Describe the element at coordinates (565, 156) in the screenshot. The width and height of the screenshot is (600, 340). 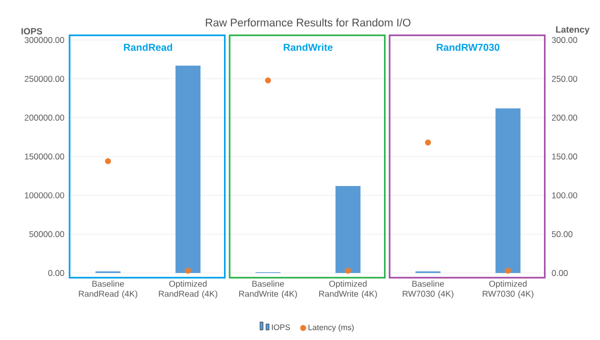
I see `y2-tick-label: 150.00` at that location.